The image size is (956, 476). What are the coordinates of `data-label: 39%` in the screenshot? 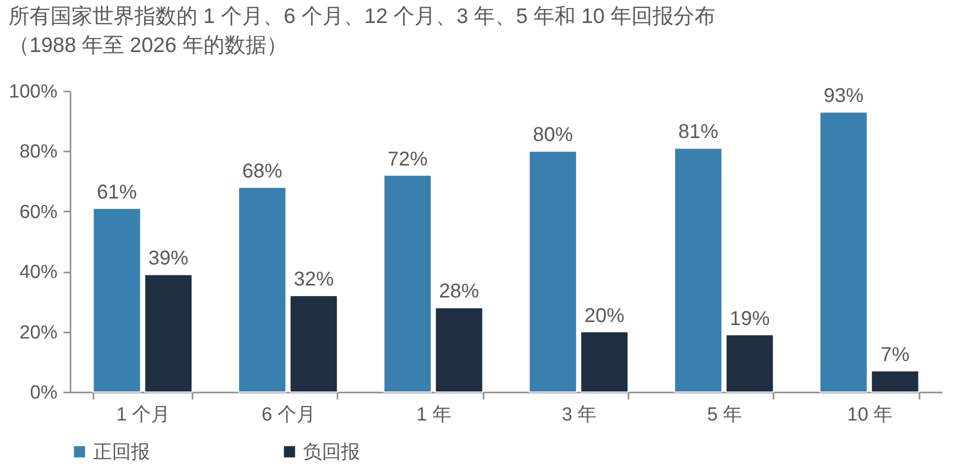 It's located at (168, 259).